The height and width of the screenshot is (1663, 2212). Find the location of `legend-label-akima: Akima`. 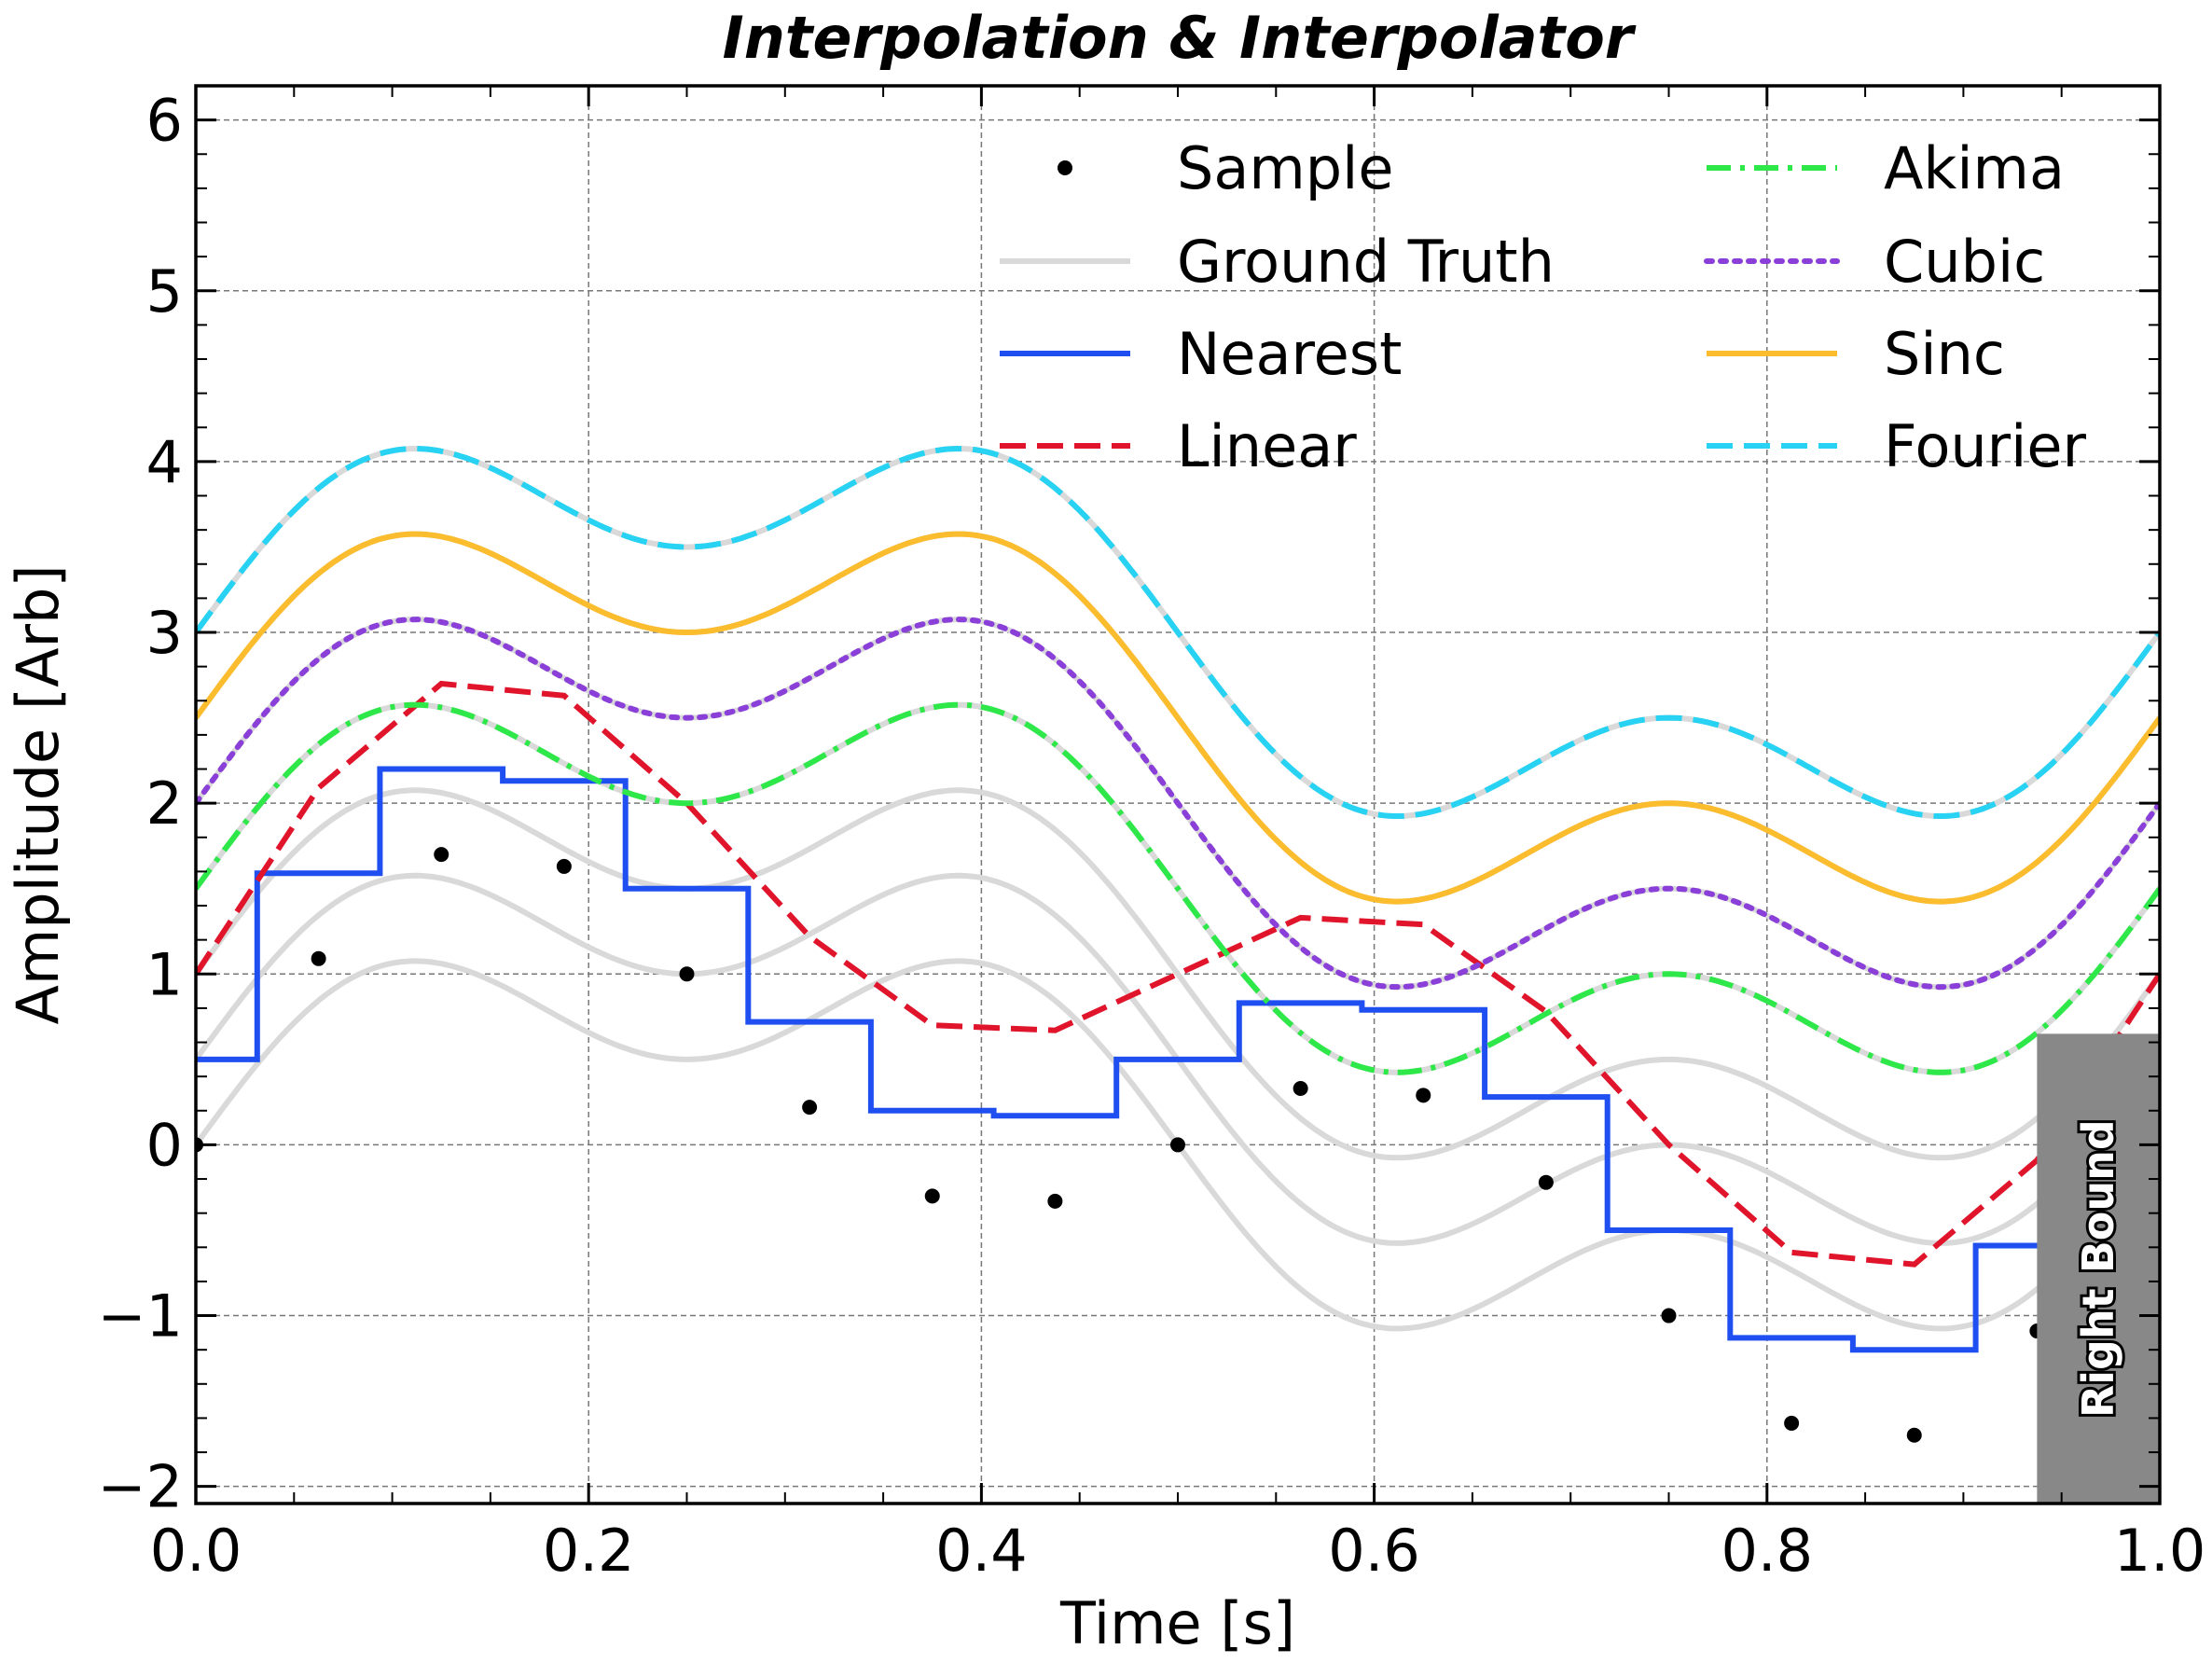

legend-label-akima: Akima is located at coordinates (1975, 168).